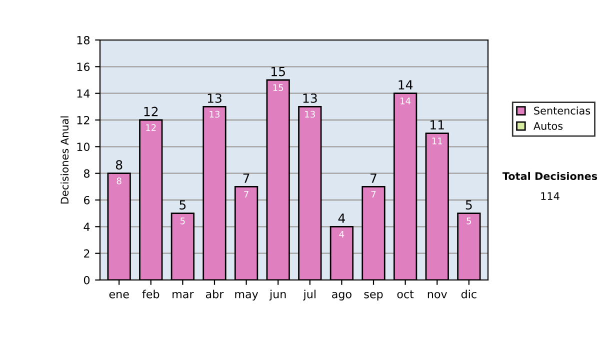  Describe the element at coordinates (405, 101) in the screenshot. I see `data-label: 14` at that location.